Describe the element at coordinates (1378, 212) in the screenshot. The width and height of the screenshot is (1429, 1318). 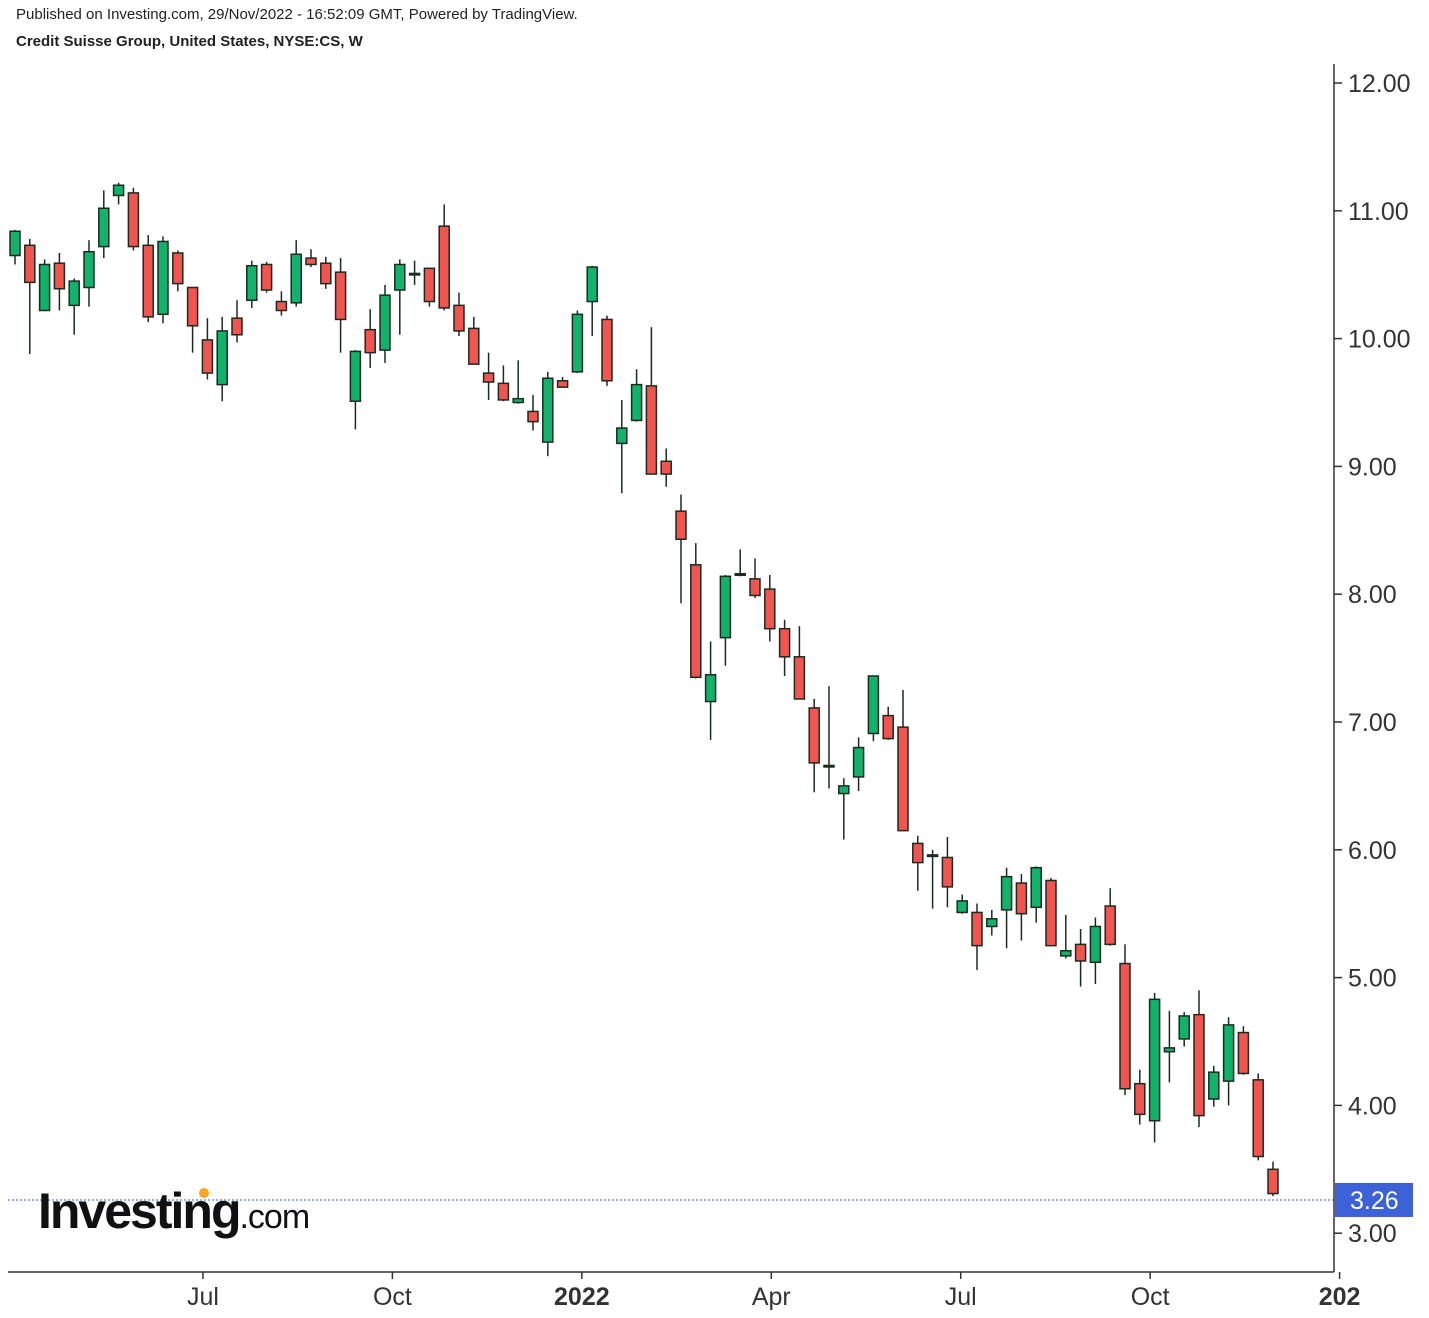
I see `y-tick-label: 11.00` at that location.